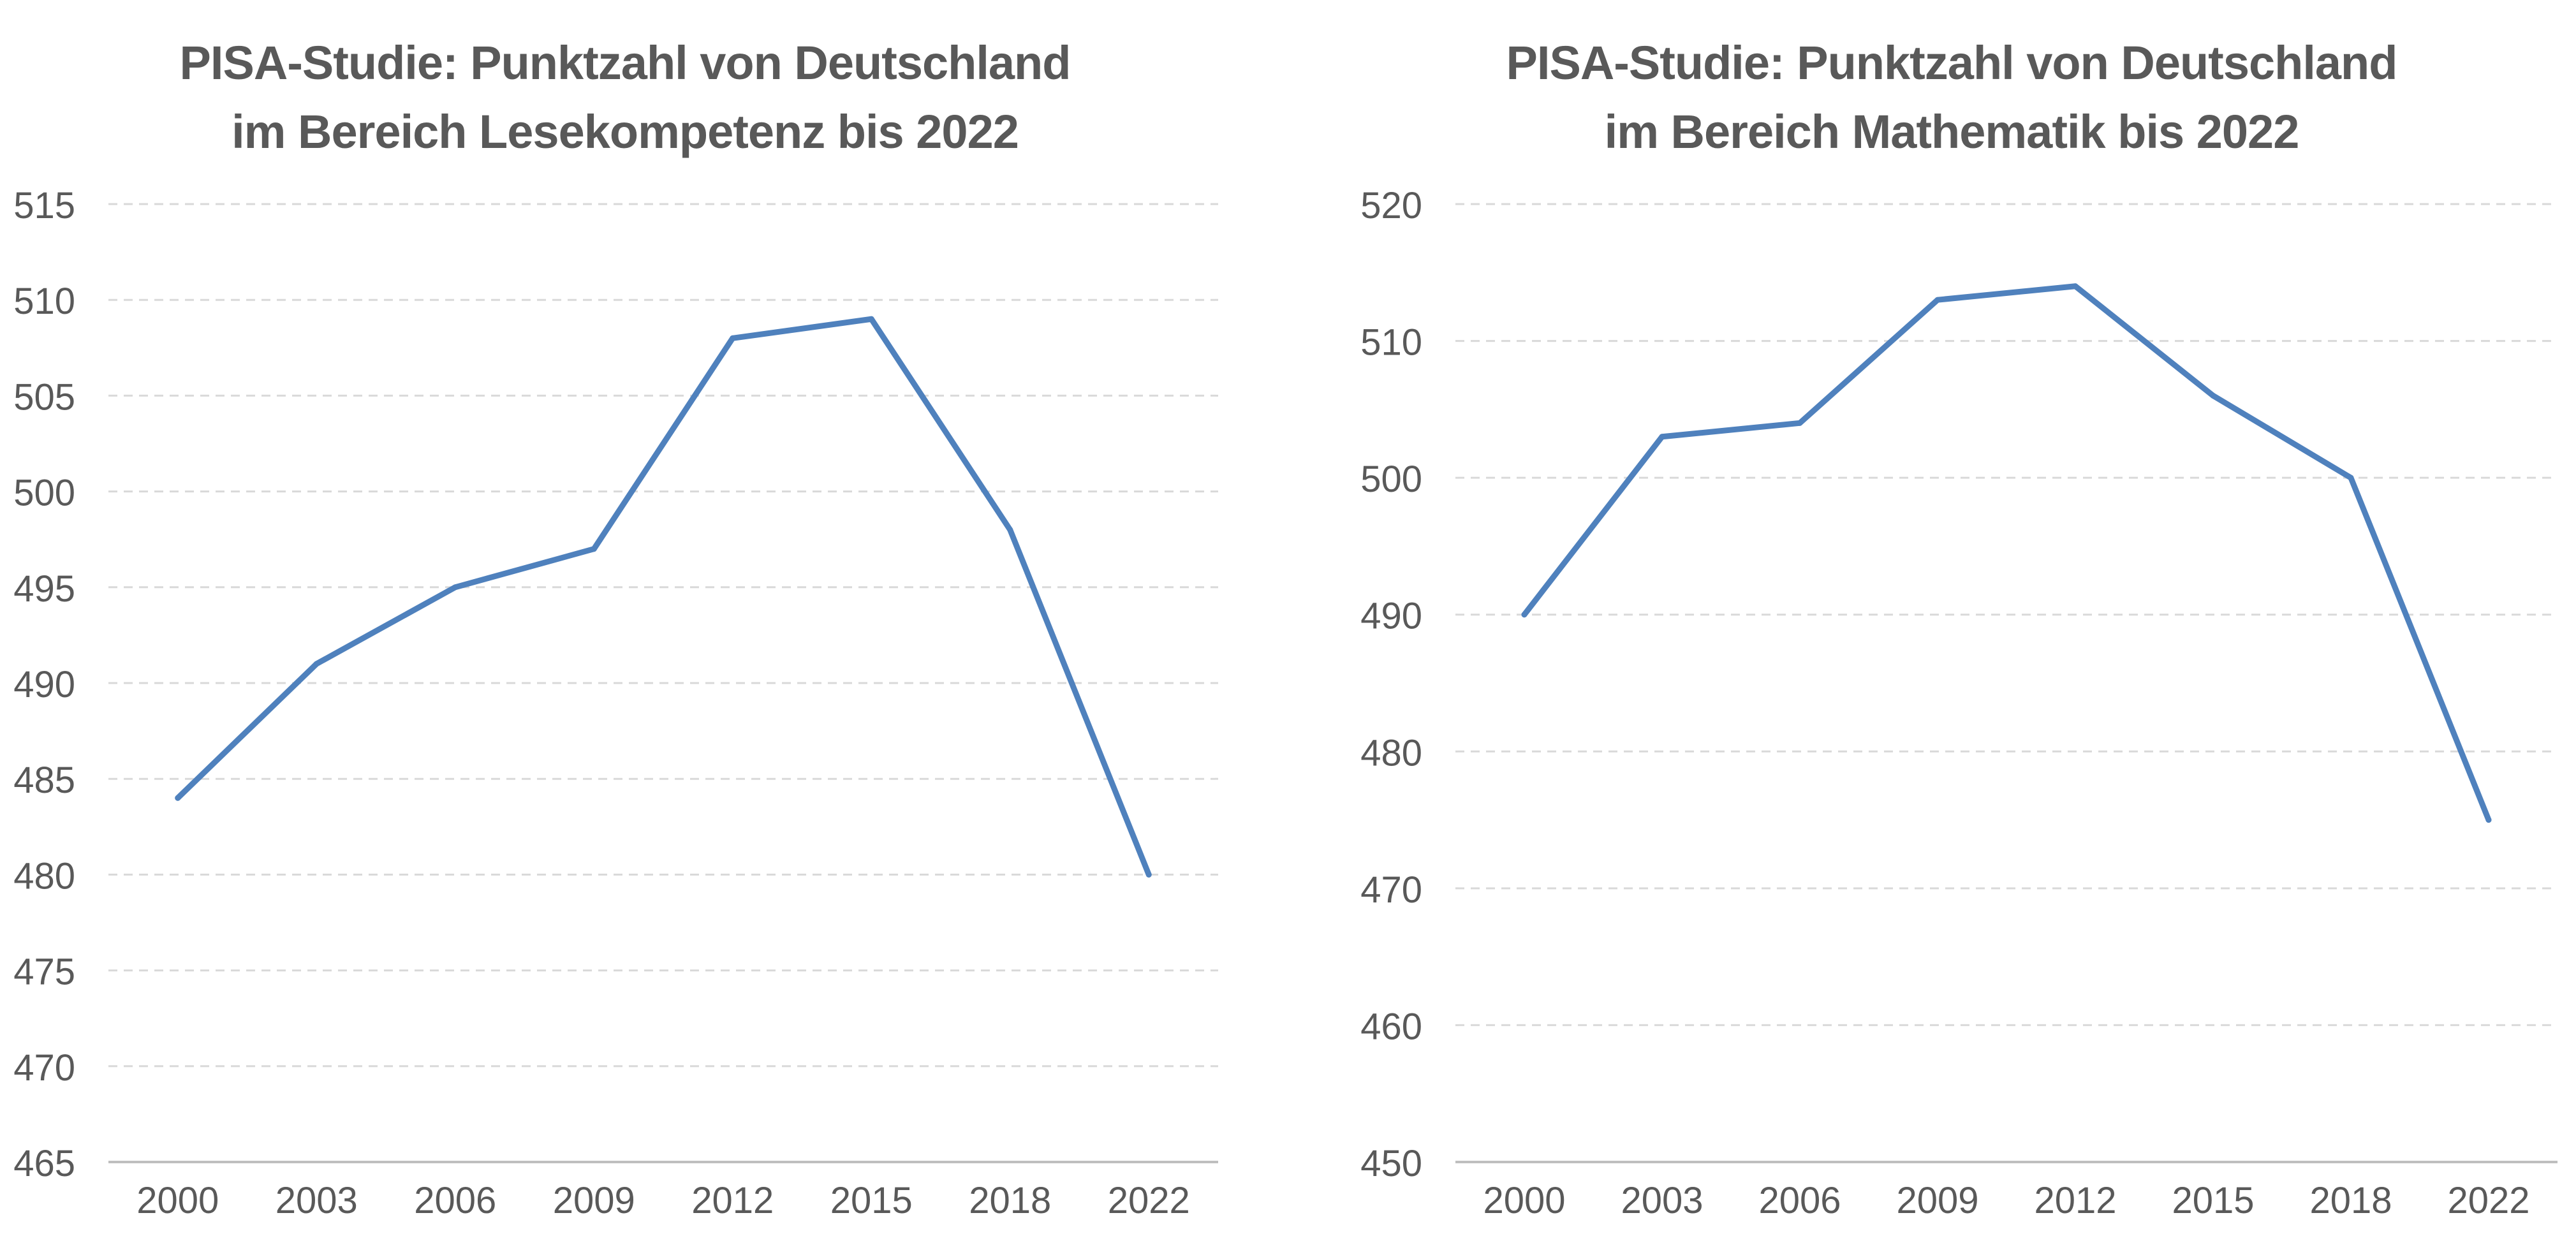 The width and height of the screenshot is (2576, 1243). Describe the element at coordinates (625, 131) in the screenshot. I see `chart-title-line-2: im Bereich Lesekompetenz bis 2022` at that location.